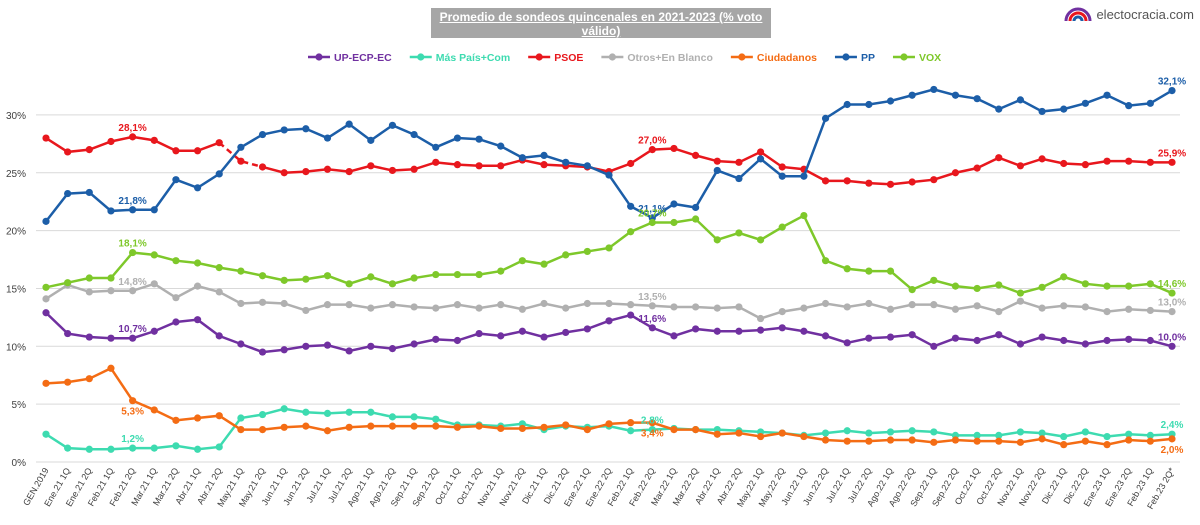 Image resolution: width=1200 pixels, height=525 pixels. I want to click on data-label: 27,0%, so click(652, 141).